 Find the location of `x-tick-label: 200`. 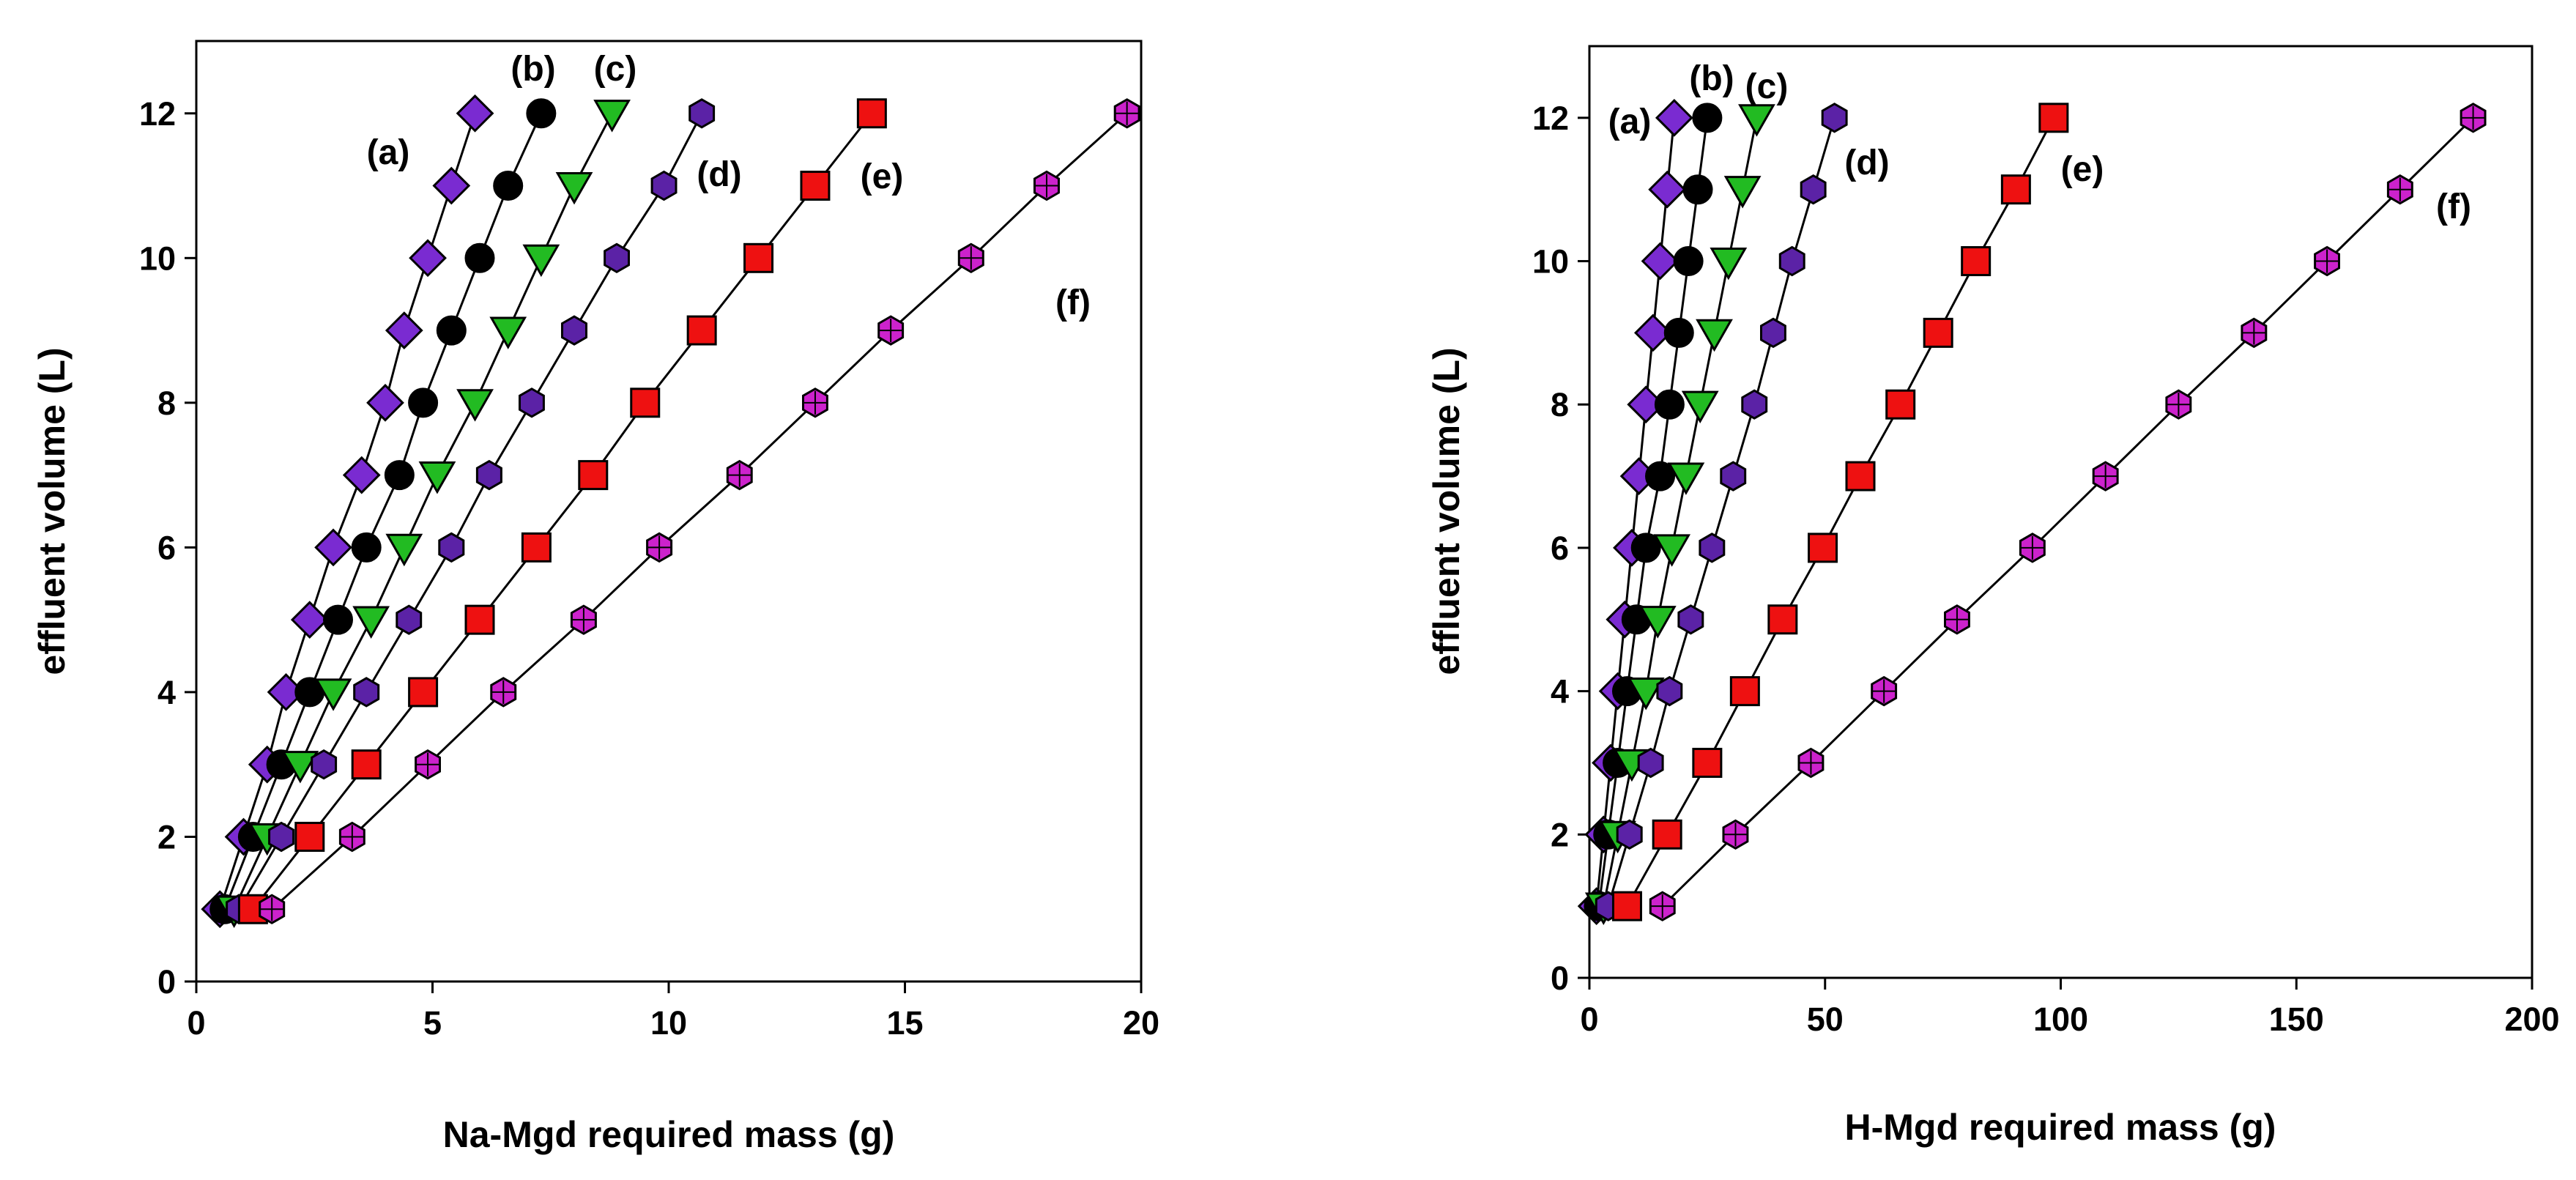

x-tick-label: 200 is located at coordinates (2531, 1019).